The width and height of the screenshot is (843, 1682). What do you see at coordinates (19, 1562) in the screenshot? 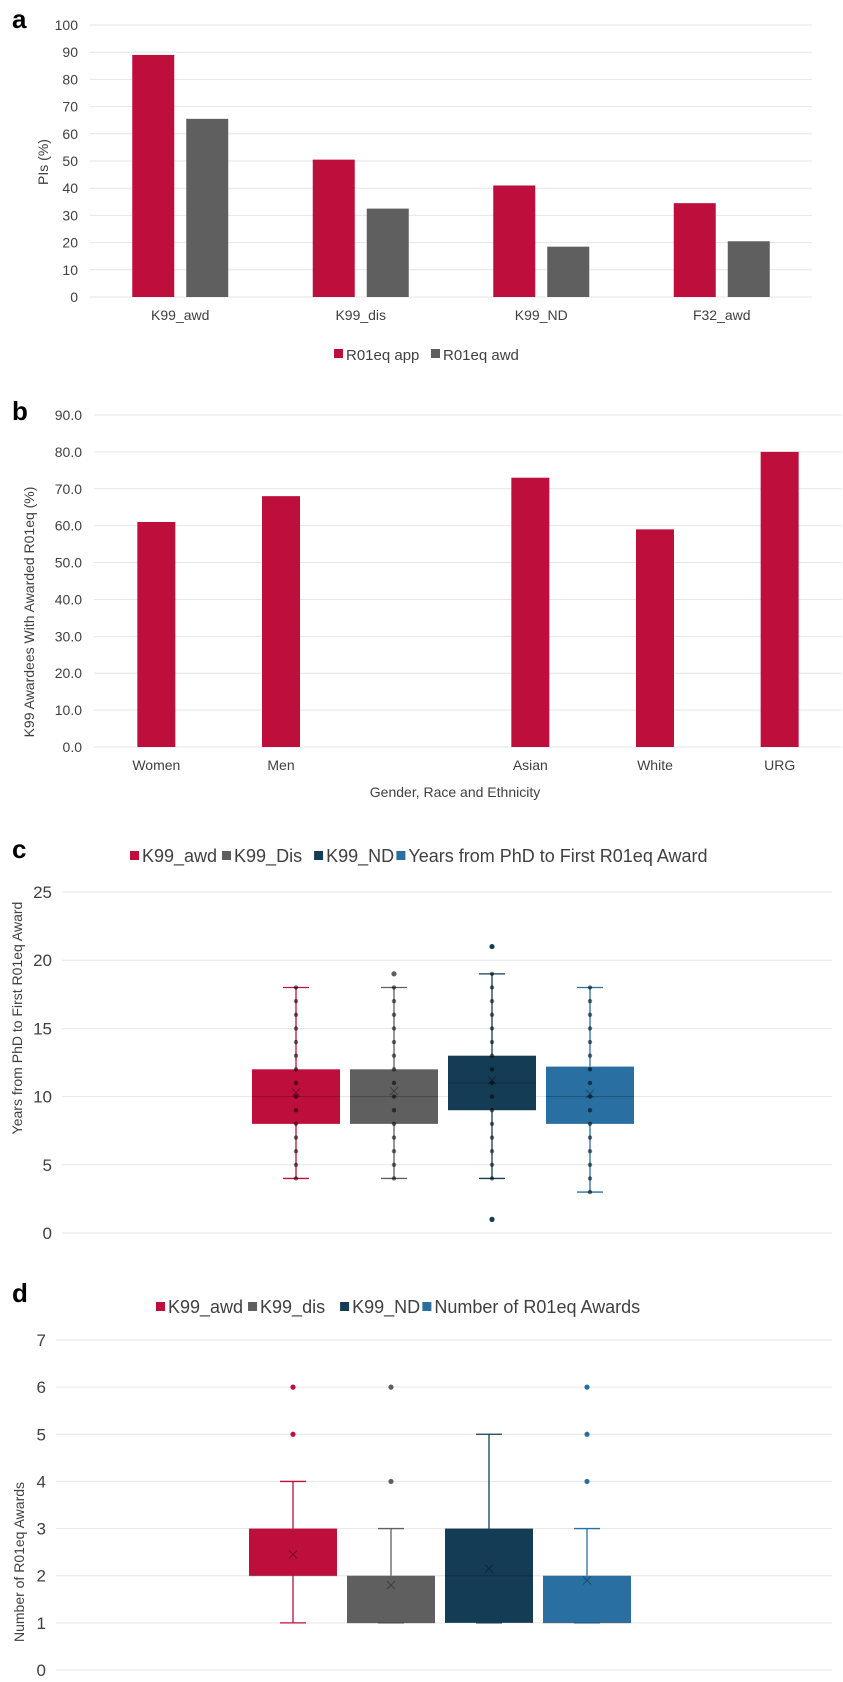
I see `panel-d-y-axis-title: Number of R01eq Awards` at bounding box center [19, 1562].